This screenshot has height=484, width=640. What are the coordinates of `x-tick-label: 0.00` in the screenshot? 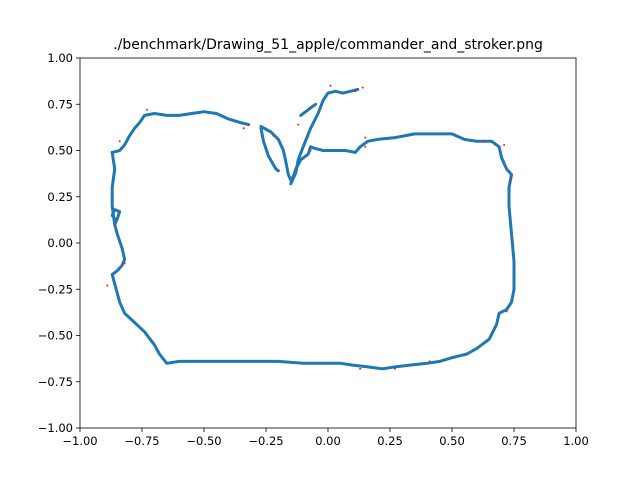 It's located at (328, 441).